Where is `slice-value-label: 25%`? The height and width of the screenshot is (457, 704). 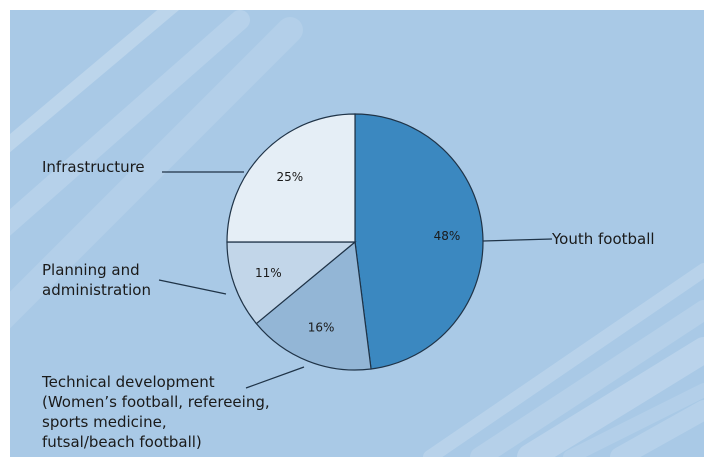 slice-value-label: 25% is located at coordinates (289, 177).